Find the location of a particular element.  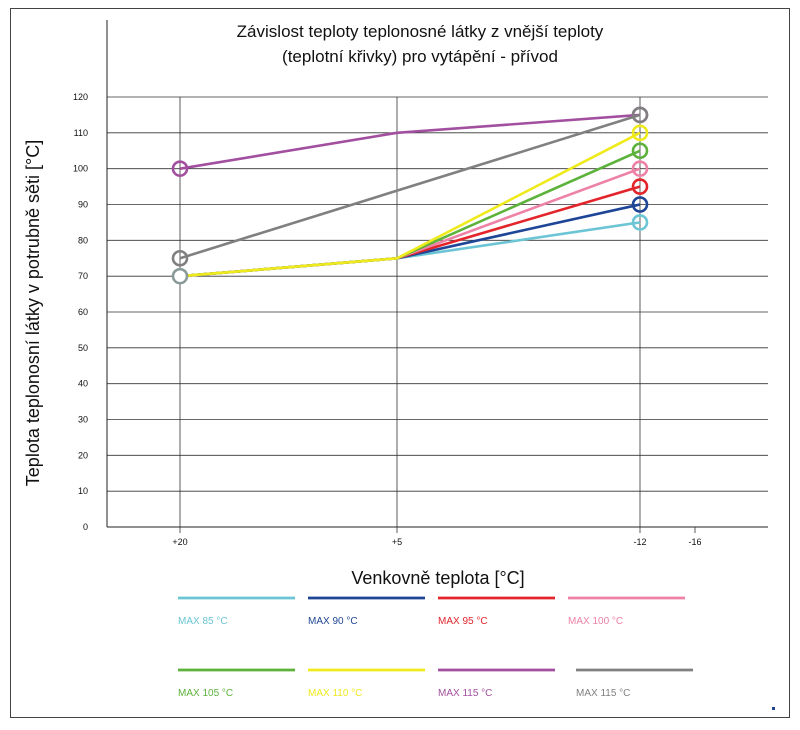

x-tick-label: +5 is located at coordinates (397, 542).